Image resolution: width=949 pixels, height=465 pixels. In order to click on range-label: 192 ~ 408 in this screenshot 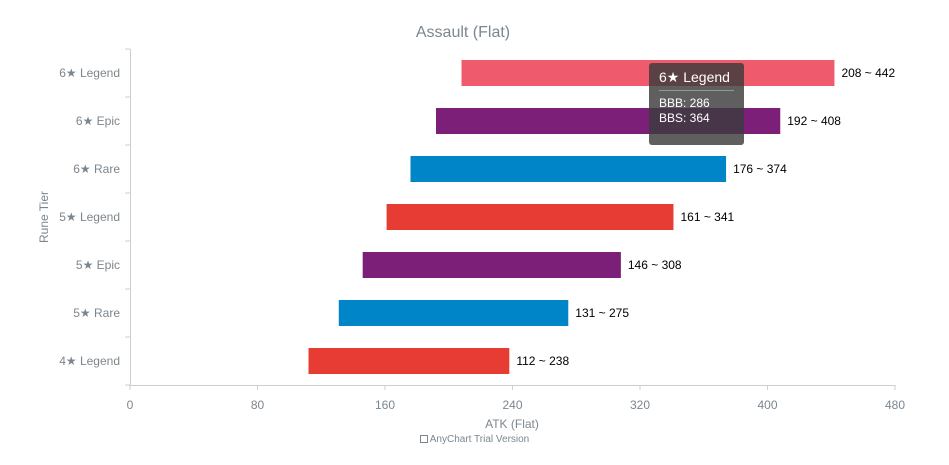, I will do `click(814, 121)`.